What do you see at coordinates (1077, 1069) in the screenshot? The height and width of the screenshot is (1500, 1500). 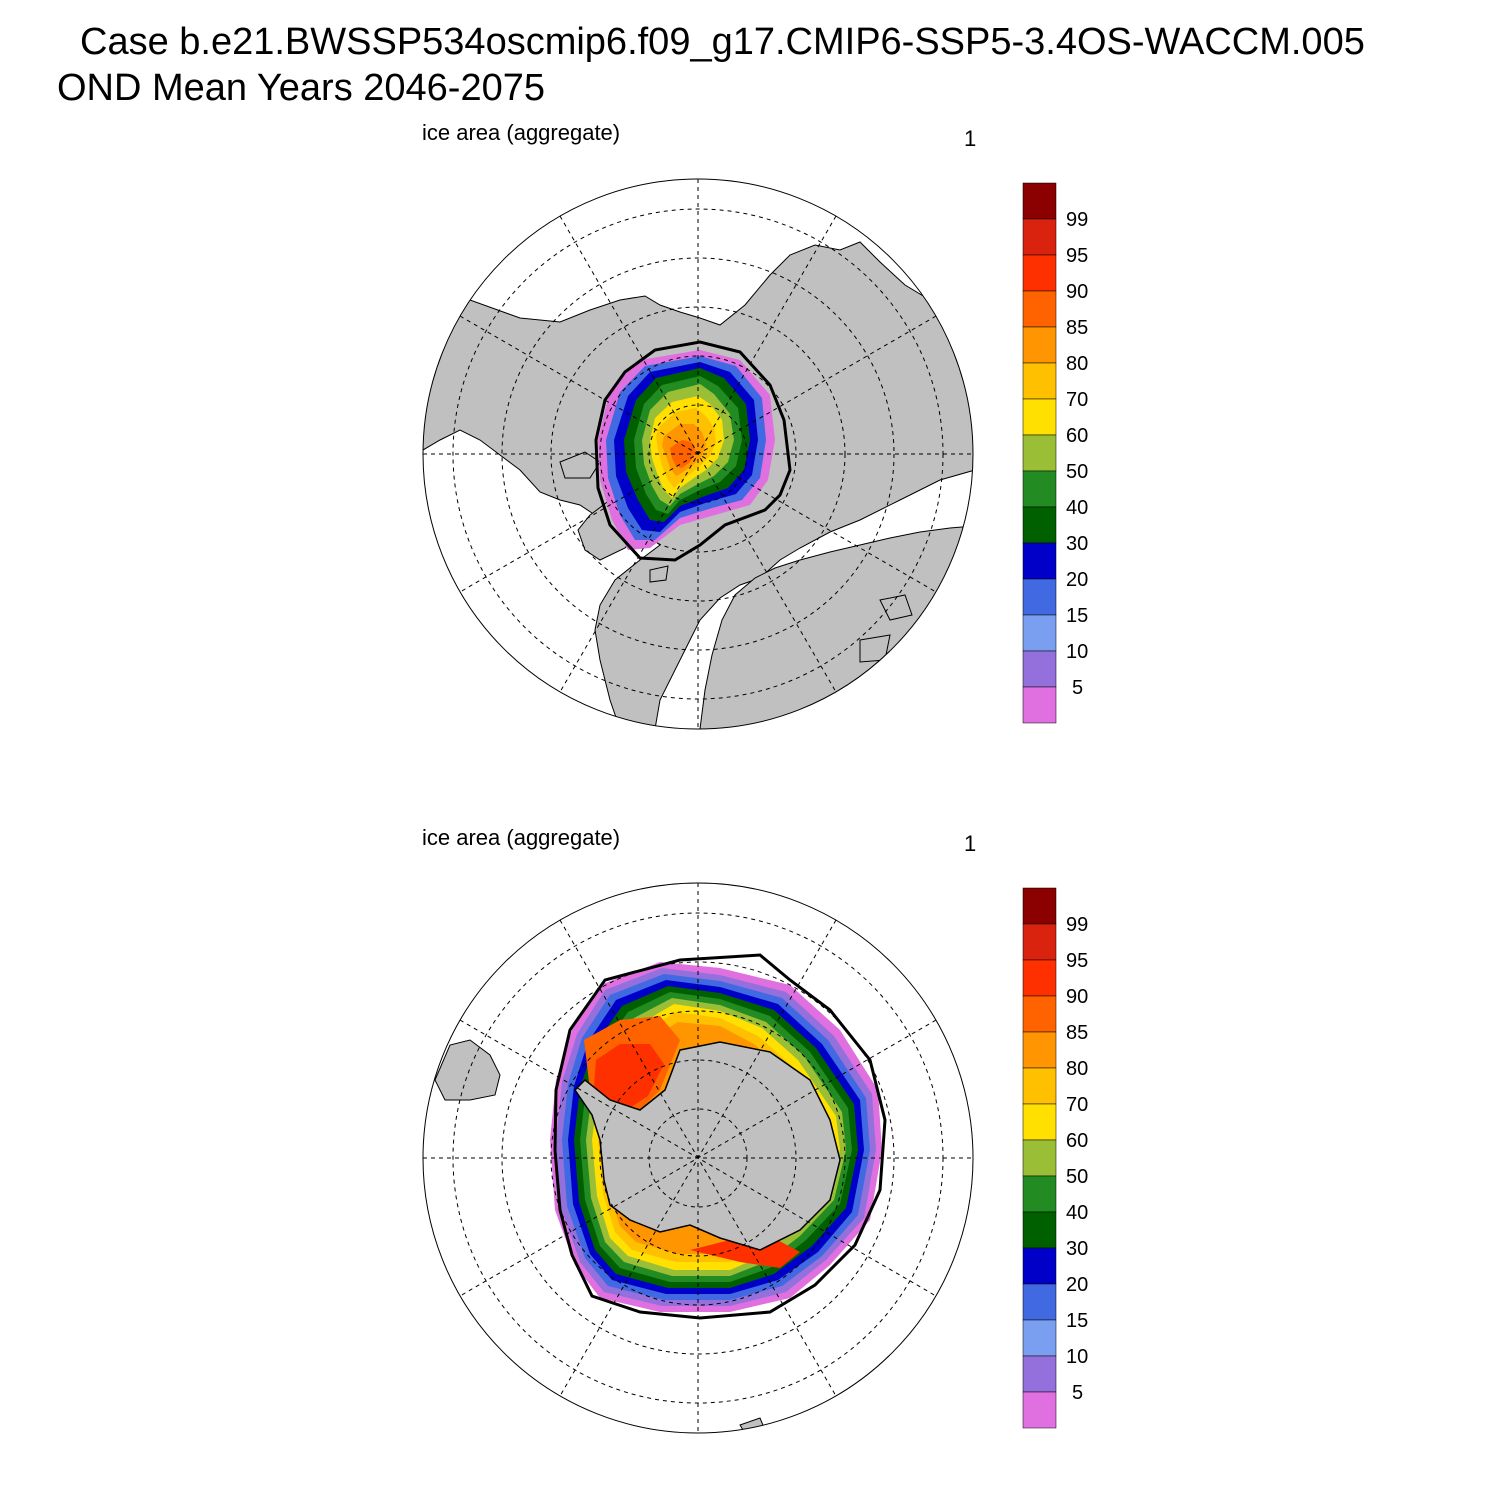 I see `south-colorbar-label: 80` at bounding box center [1077, 1069].